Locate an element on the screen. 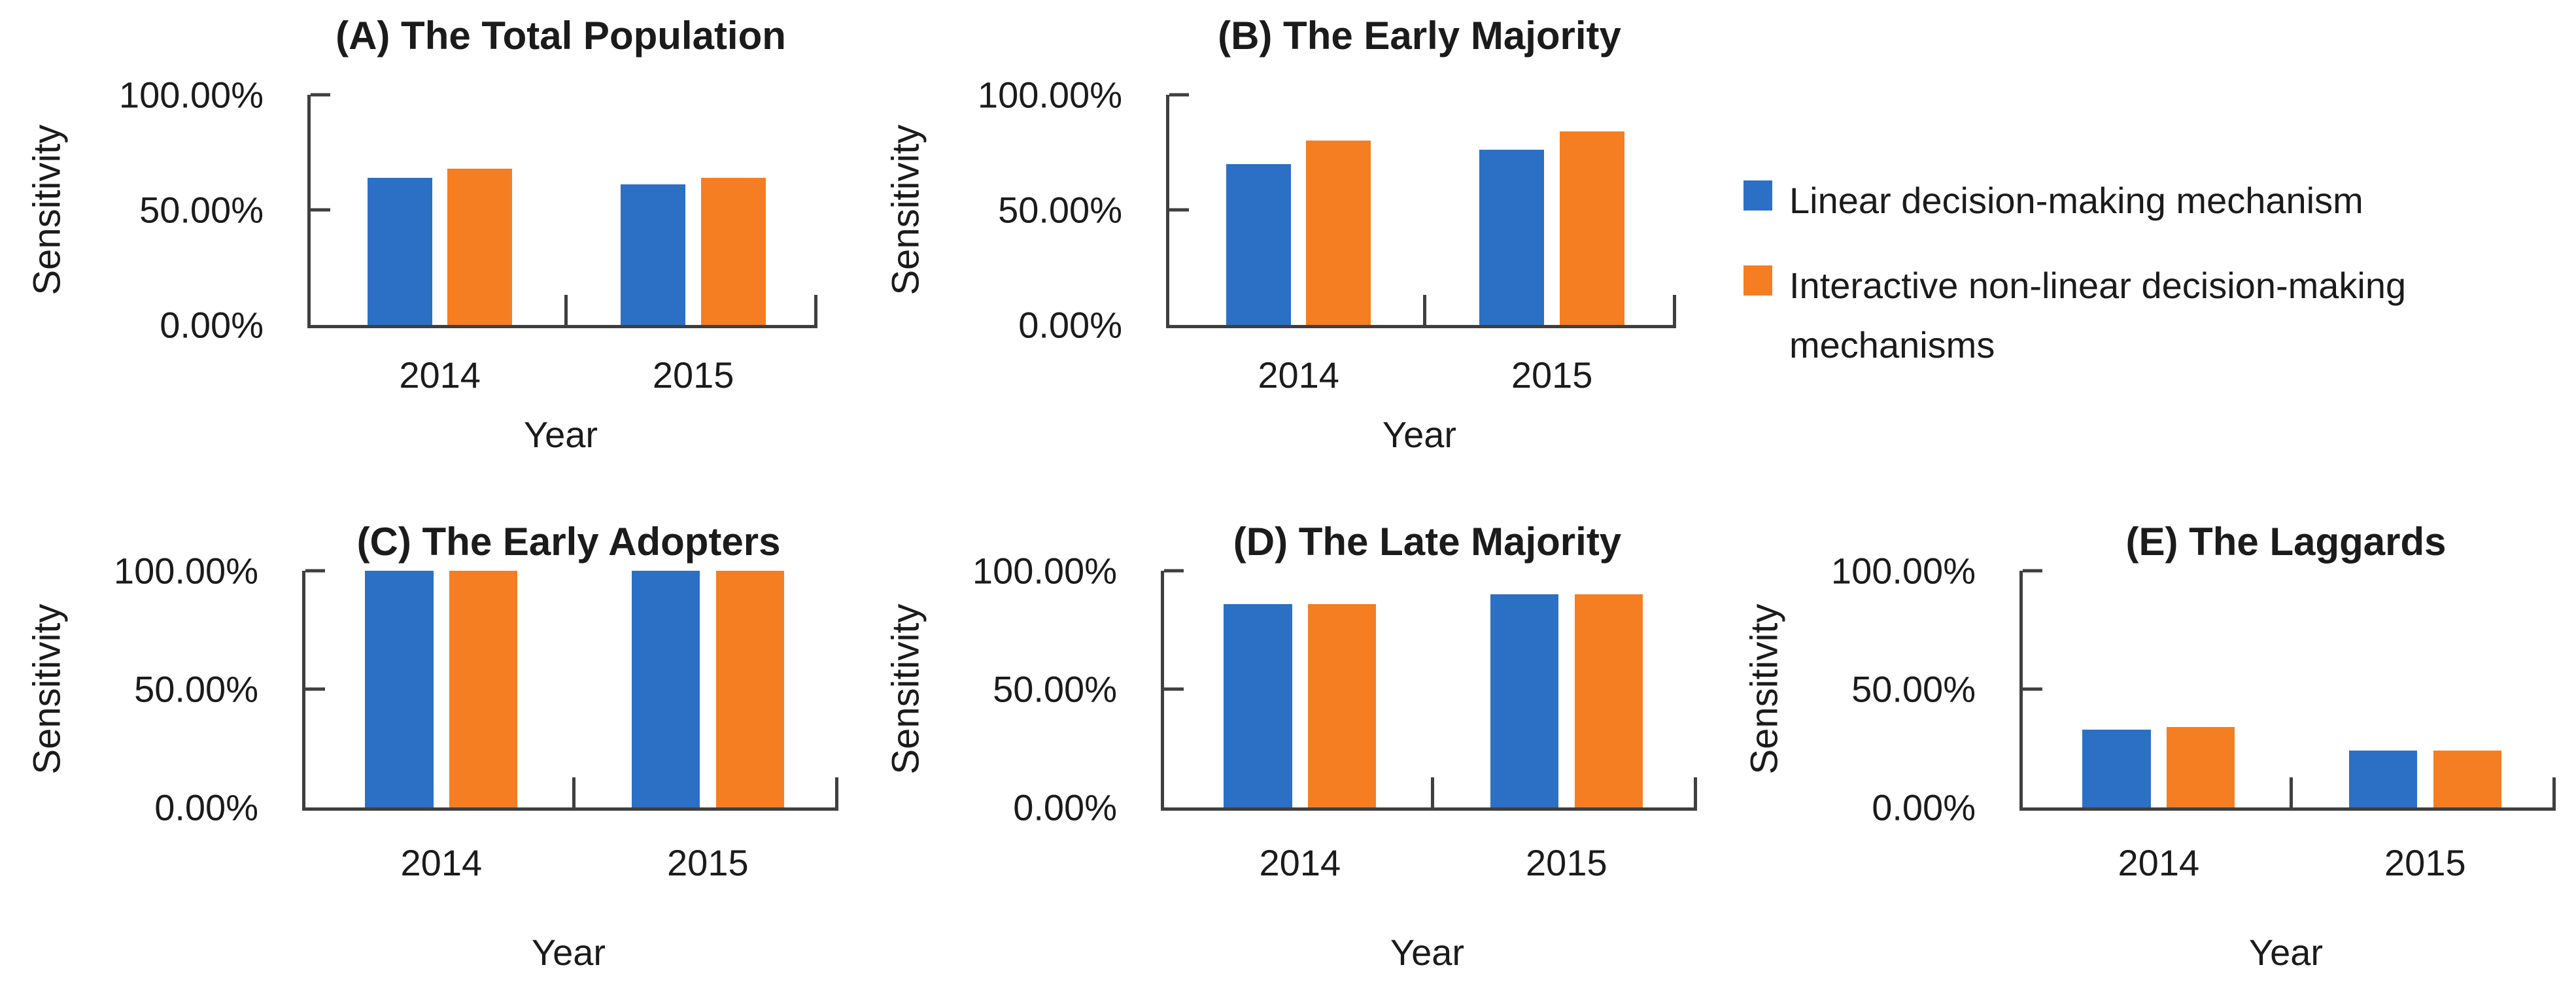  legend-swatch-blue is located at coordinates (1758, 195).